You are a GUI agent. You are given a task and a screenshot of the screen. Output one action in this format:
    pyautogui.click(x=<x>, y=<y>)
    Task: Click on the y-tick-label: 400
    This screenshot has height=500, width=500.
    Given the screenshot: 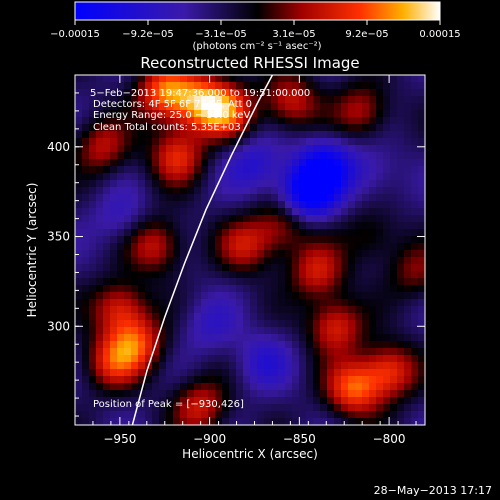 What is the action you would take?
    pyautogui.click(x=58, y=147)
    